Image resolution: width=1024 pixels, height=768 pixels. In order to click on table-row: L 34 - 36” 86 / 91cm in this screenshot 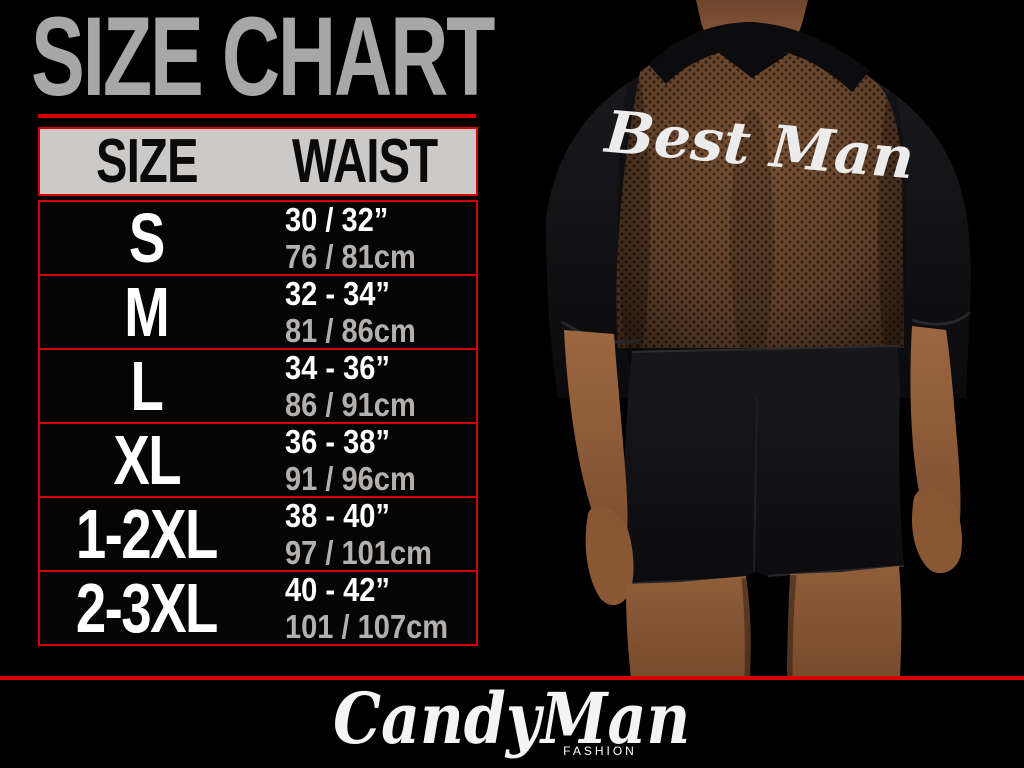, I will do `click(258, 386)`.